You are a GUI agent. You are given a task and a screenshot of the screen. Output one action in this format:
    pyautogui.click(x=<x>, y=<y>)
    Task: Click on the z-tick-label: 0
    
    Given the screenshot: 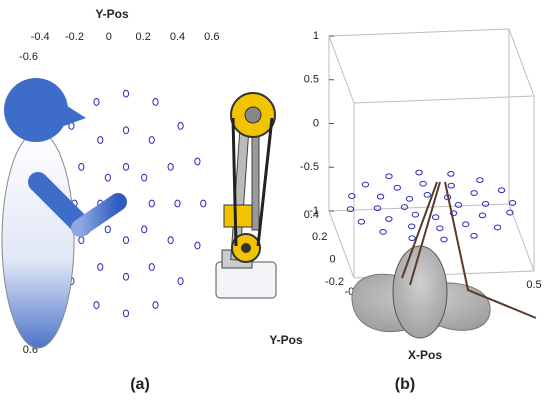 What is the action you would take?
    pyautogui.click(x=316, y=123)
    